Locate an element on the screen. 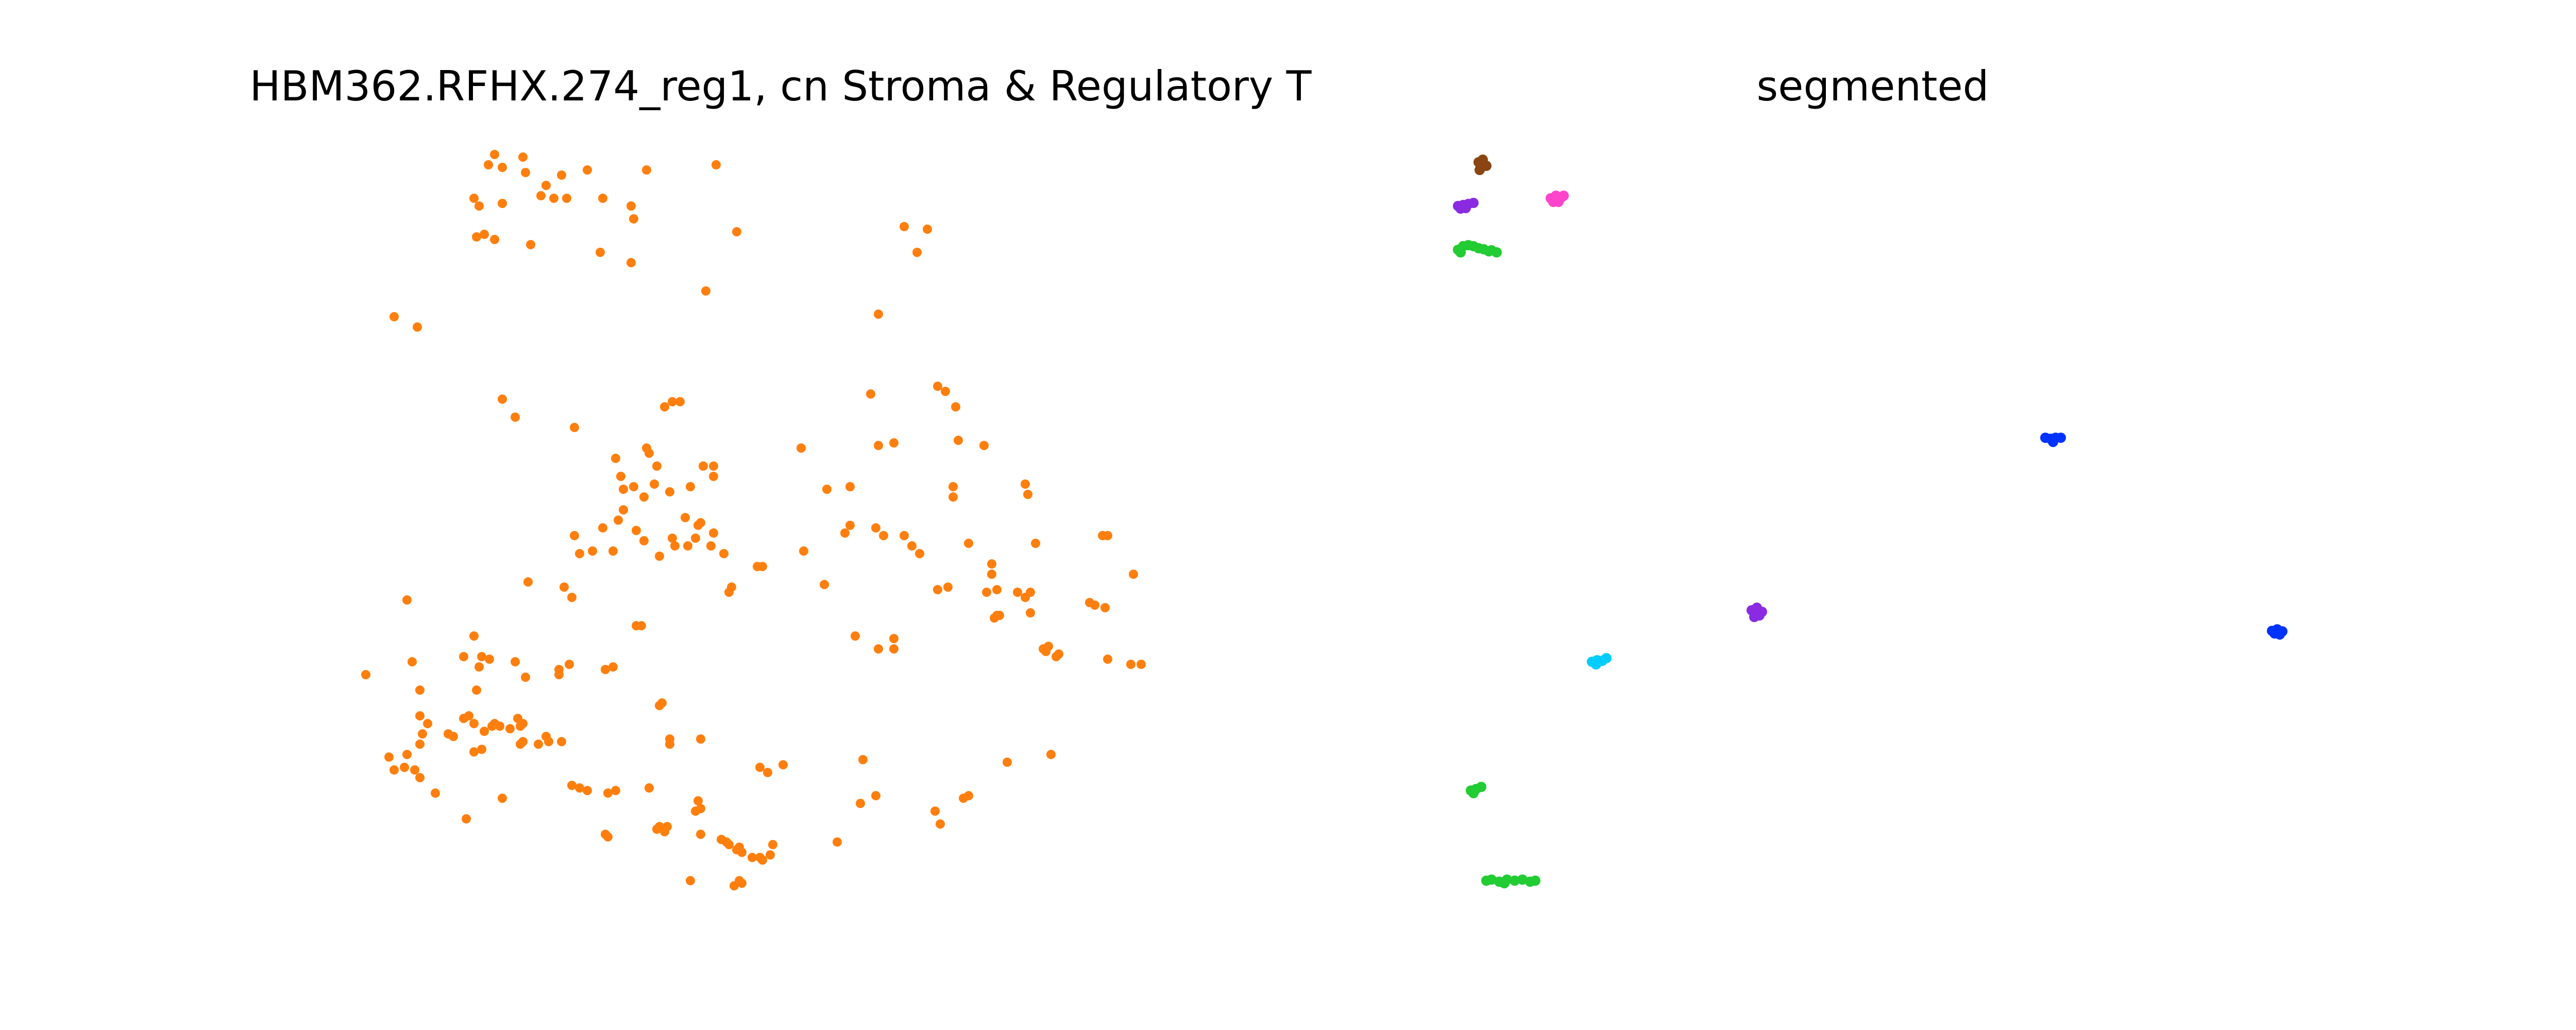  segment-5-point is located at coordinates (2061, 438).